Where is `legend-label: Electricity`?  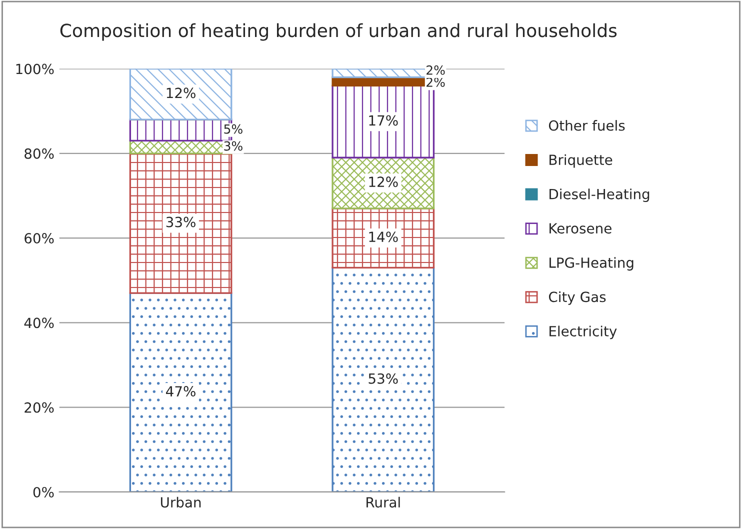
legend-label: Electricity is located at coordinates (583, 333).